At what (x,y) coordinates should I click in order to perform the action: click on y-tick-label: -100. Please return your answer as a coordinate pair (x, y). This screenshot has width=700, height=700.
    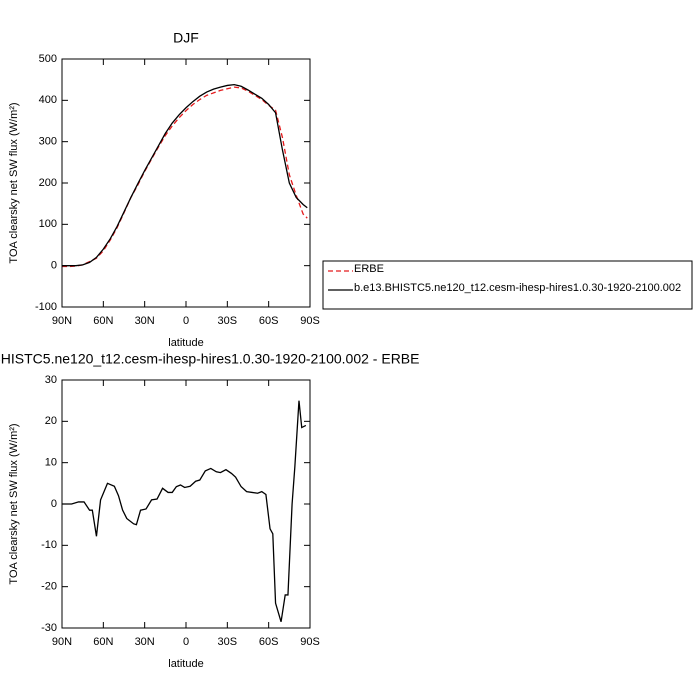
    Looking at the image, I should click on (46, 307).